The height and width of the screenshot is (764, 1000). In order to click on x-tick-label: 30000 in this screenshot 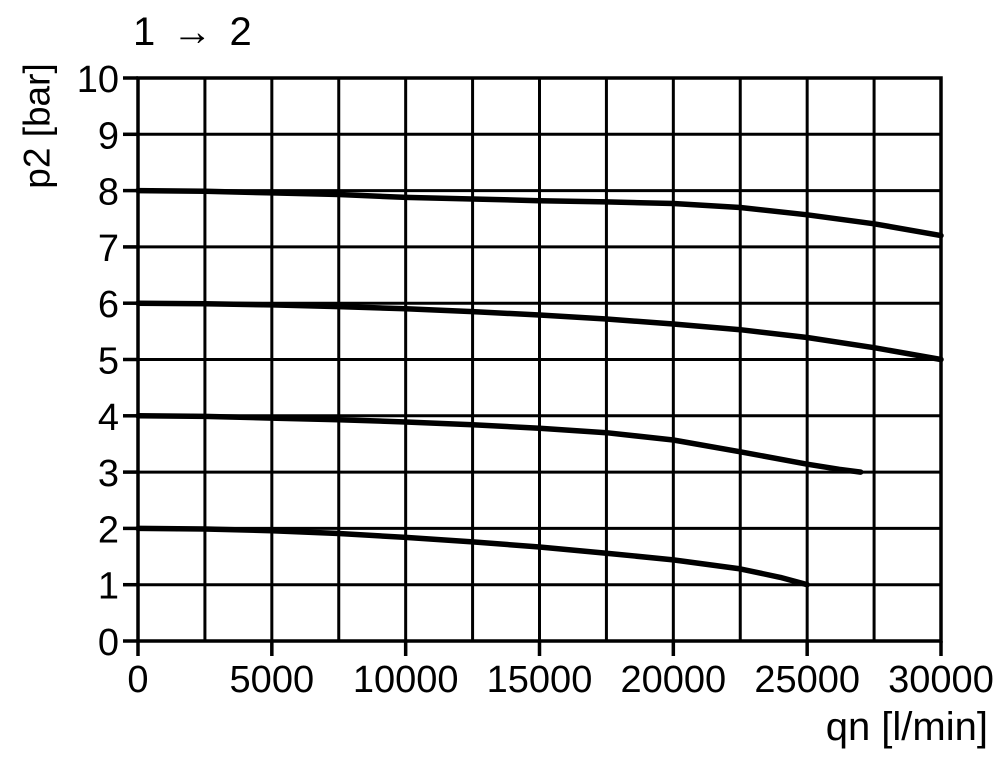, I will do `click(941, 680)`.